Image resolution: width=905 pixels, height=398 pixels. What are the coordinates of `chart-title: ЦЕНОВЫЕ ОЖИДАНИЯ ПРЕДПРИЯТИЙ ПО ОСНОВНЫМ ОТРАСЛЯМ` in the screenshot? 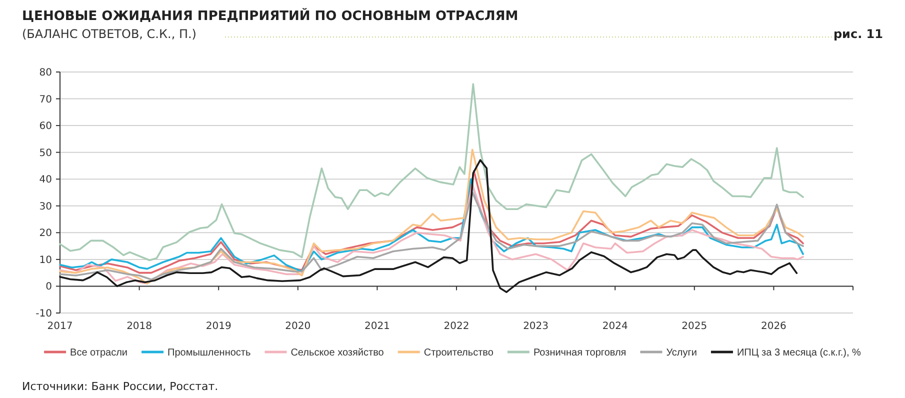 It's located at (270, 15).